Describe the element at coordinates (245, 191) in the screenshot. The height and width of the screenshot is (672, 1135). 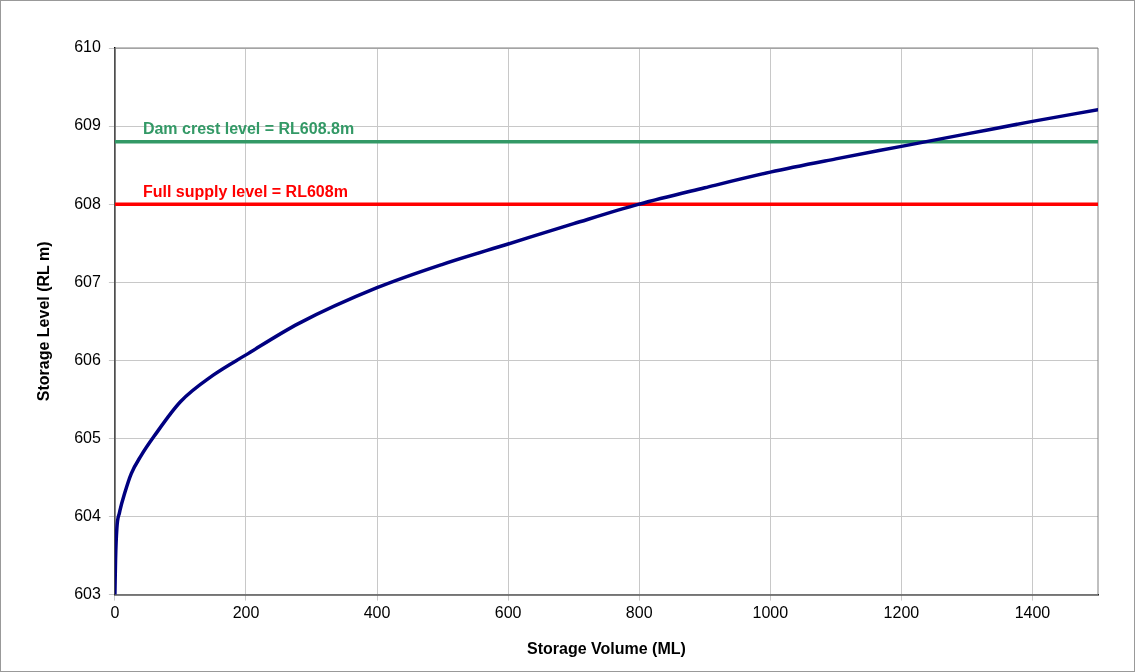
I see `ref-line-label: Full supply level = RL608m` at that location.